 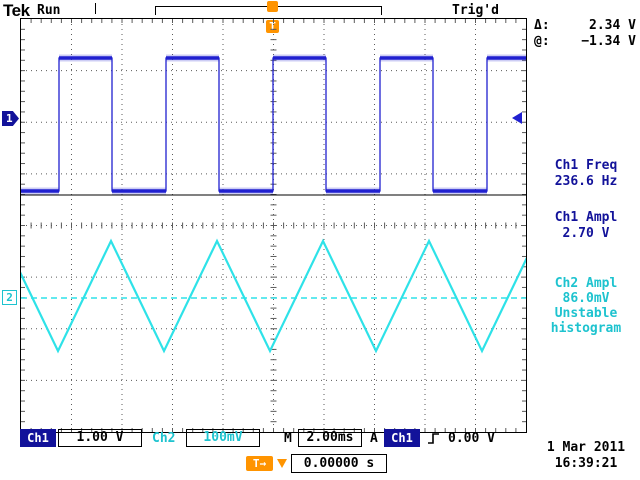 What do you see at coordinates (9, 297) in the screenshot?
I see `ch2-ground-marker-icon: 2` at bounding box center [9, 297].